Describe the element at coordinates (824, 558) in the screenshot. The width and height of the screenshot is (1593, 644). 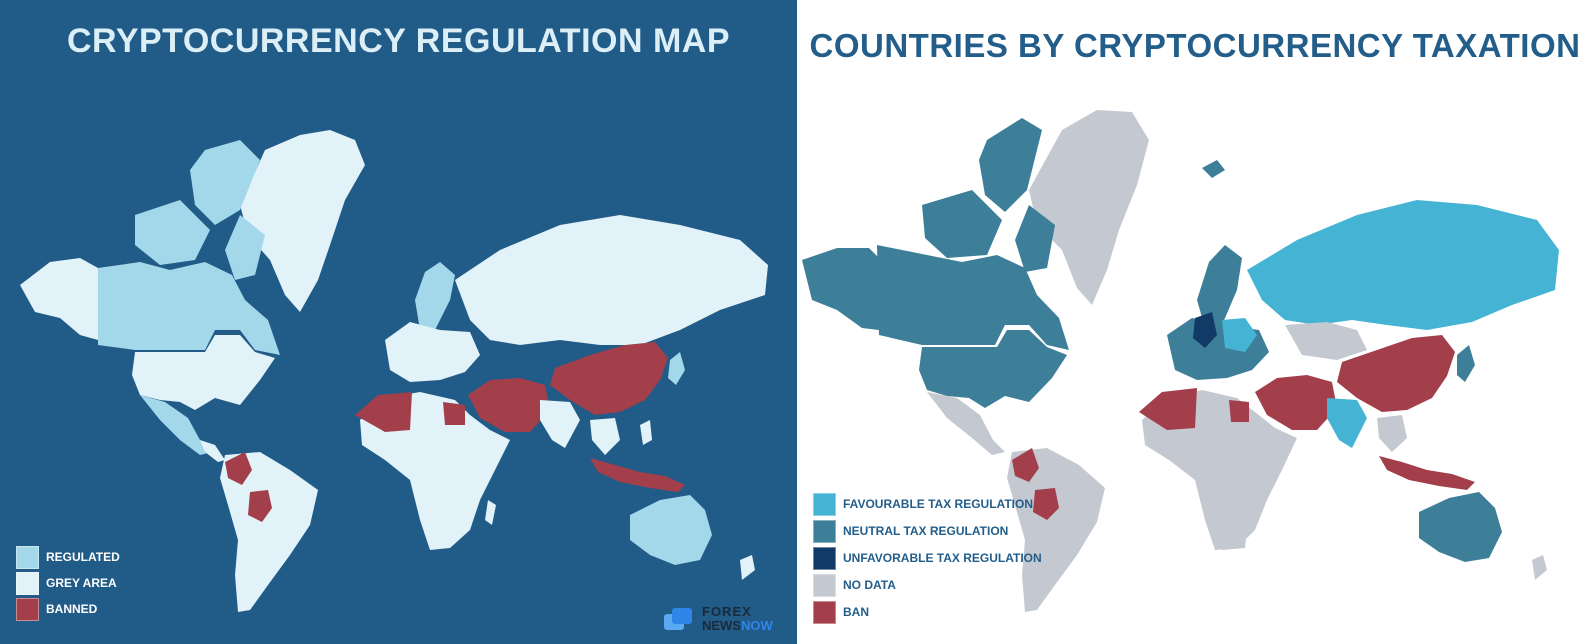
I see `legend-swatch-unfavorable` at that location.